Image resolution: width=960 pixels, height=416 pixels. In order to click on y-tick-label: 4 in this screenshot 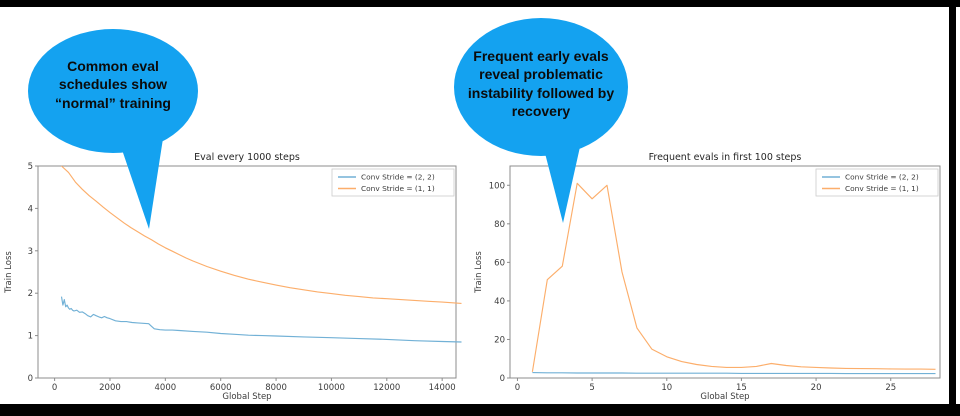, I will do `click(30, 209)`.